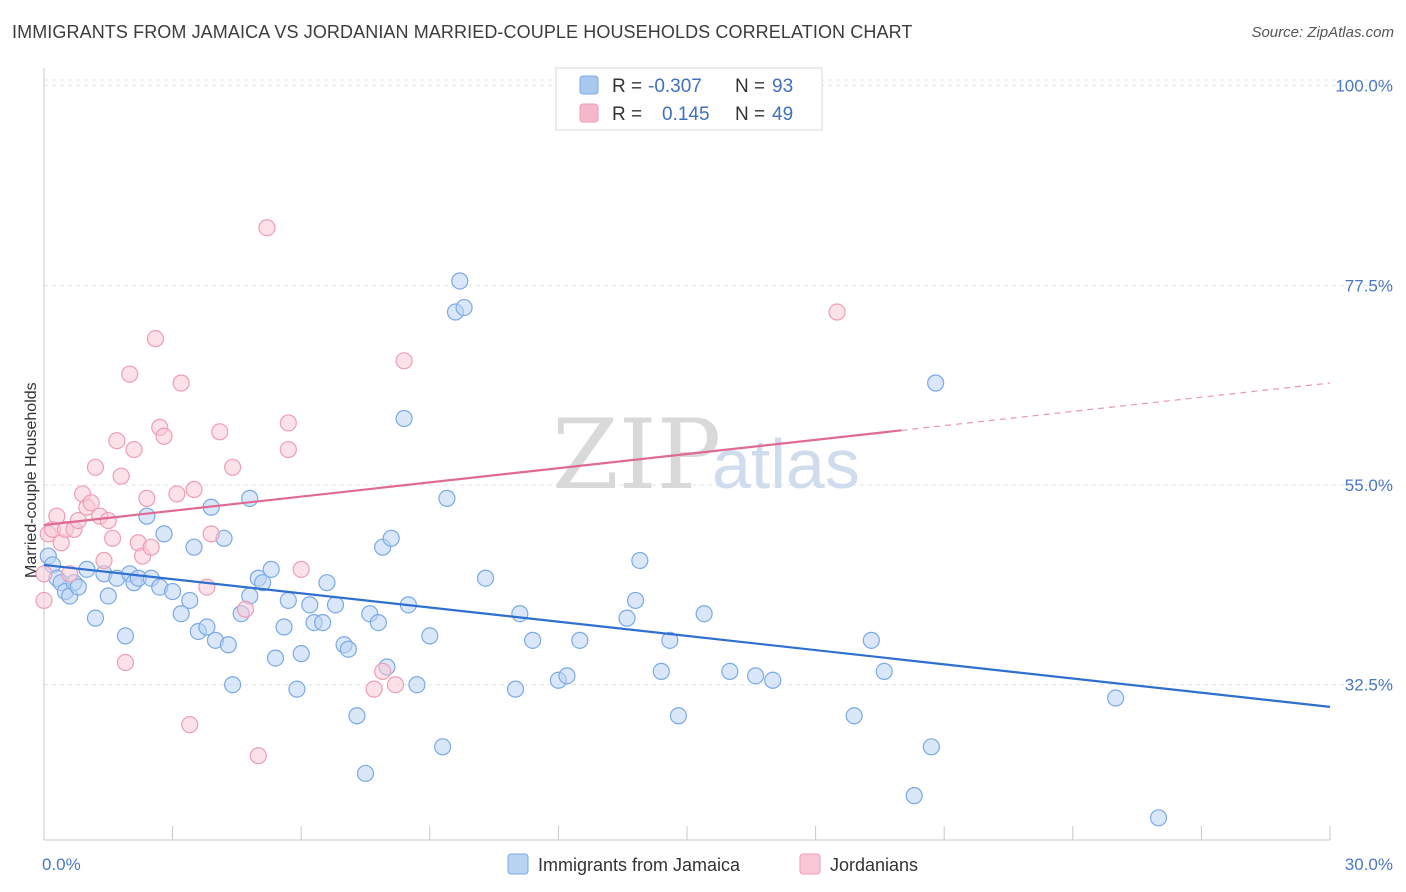  I want to click on y-tick-label-2: 77.5%, so click(1369, 285).